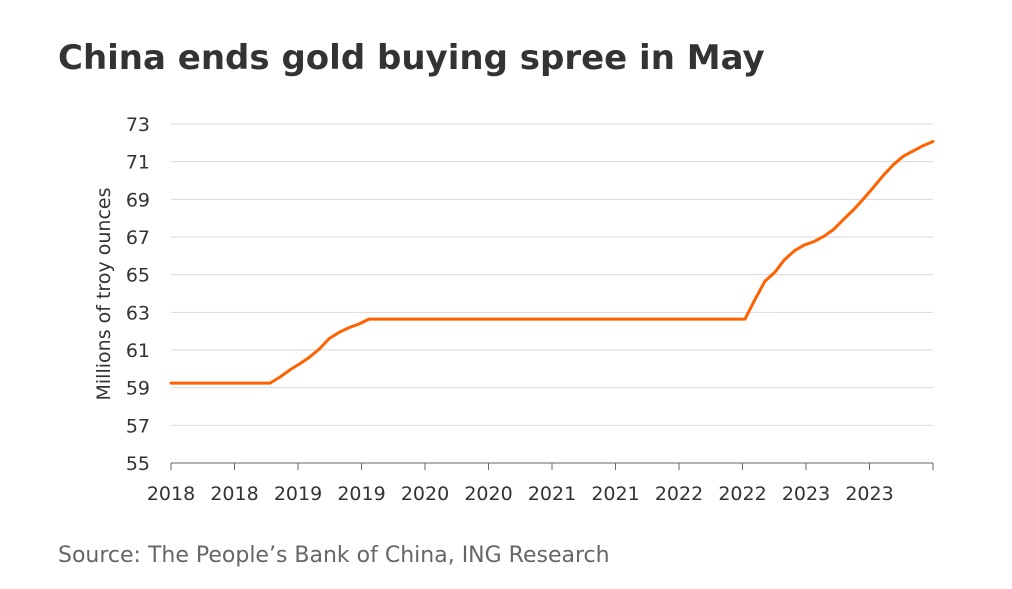 This screenshot has width=1012, height=589. What do you see at coordinates (138, 389) in the screenshot?
I see `y-tick-label: 59` at bounding box center [138, 389].